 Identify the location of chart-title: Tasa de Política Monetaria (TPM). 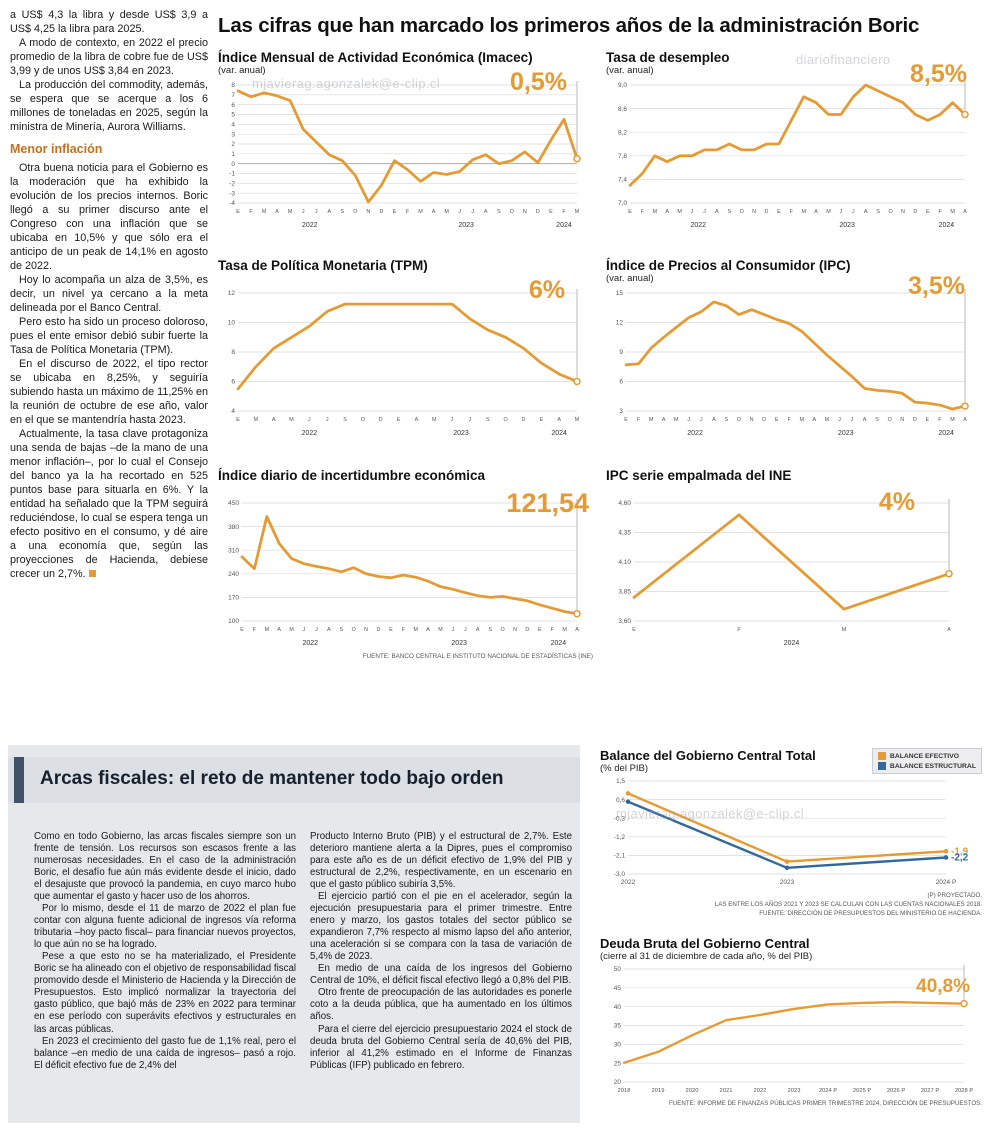
(323, 265).